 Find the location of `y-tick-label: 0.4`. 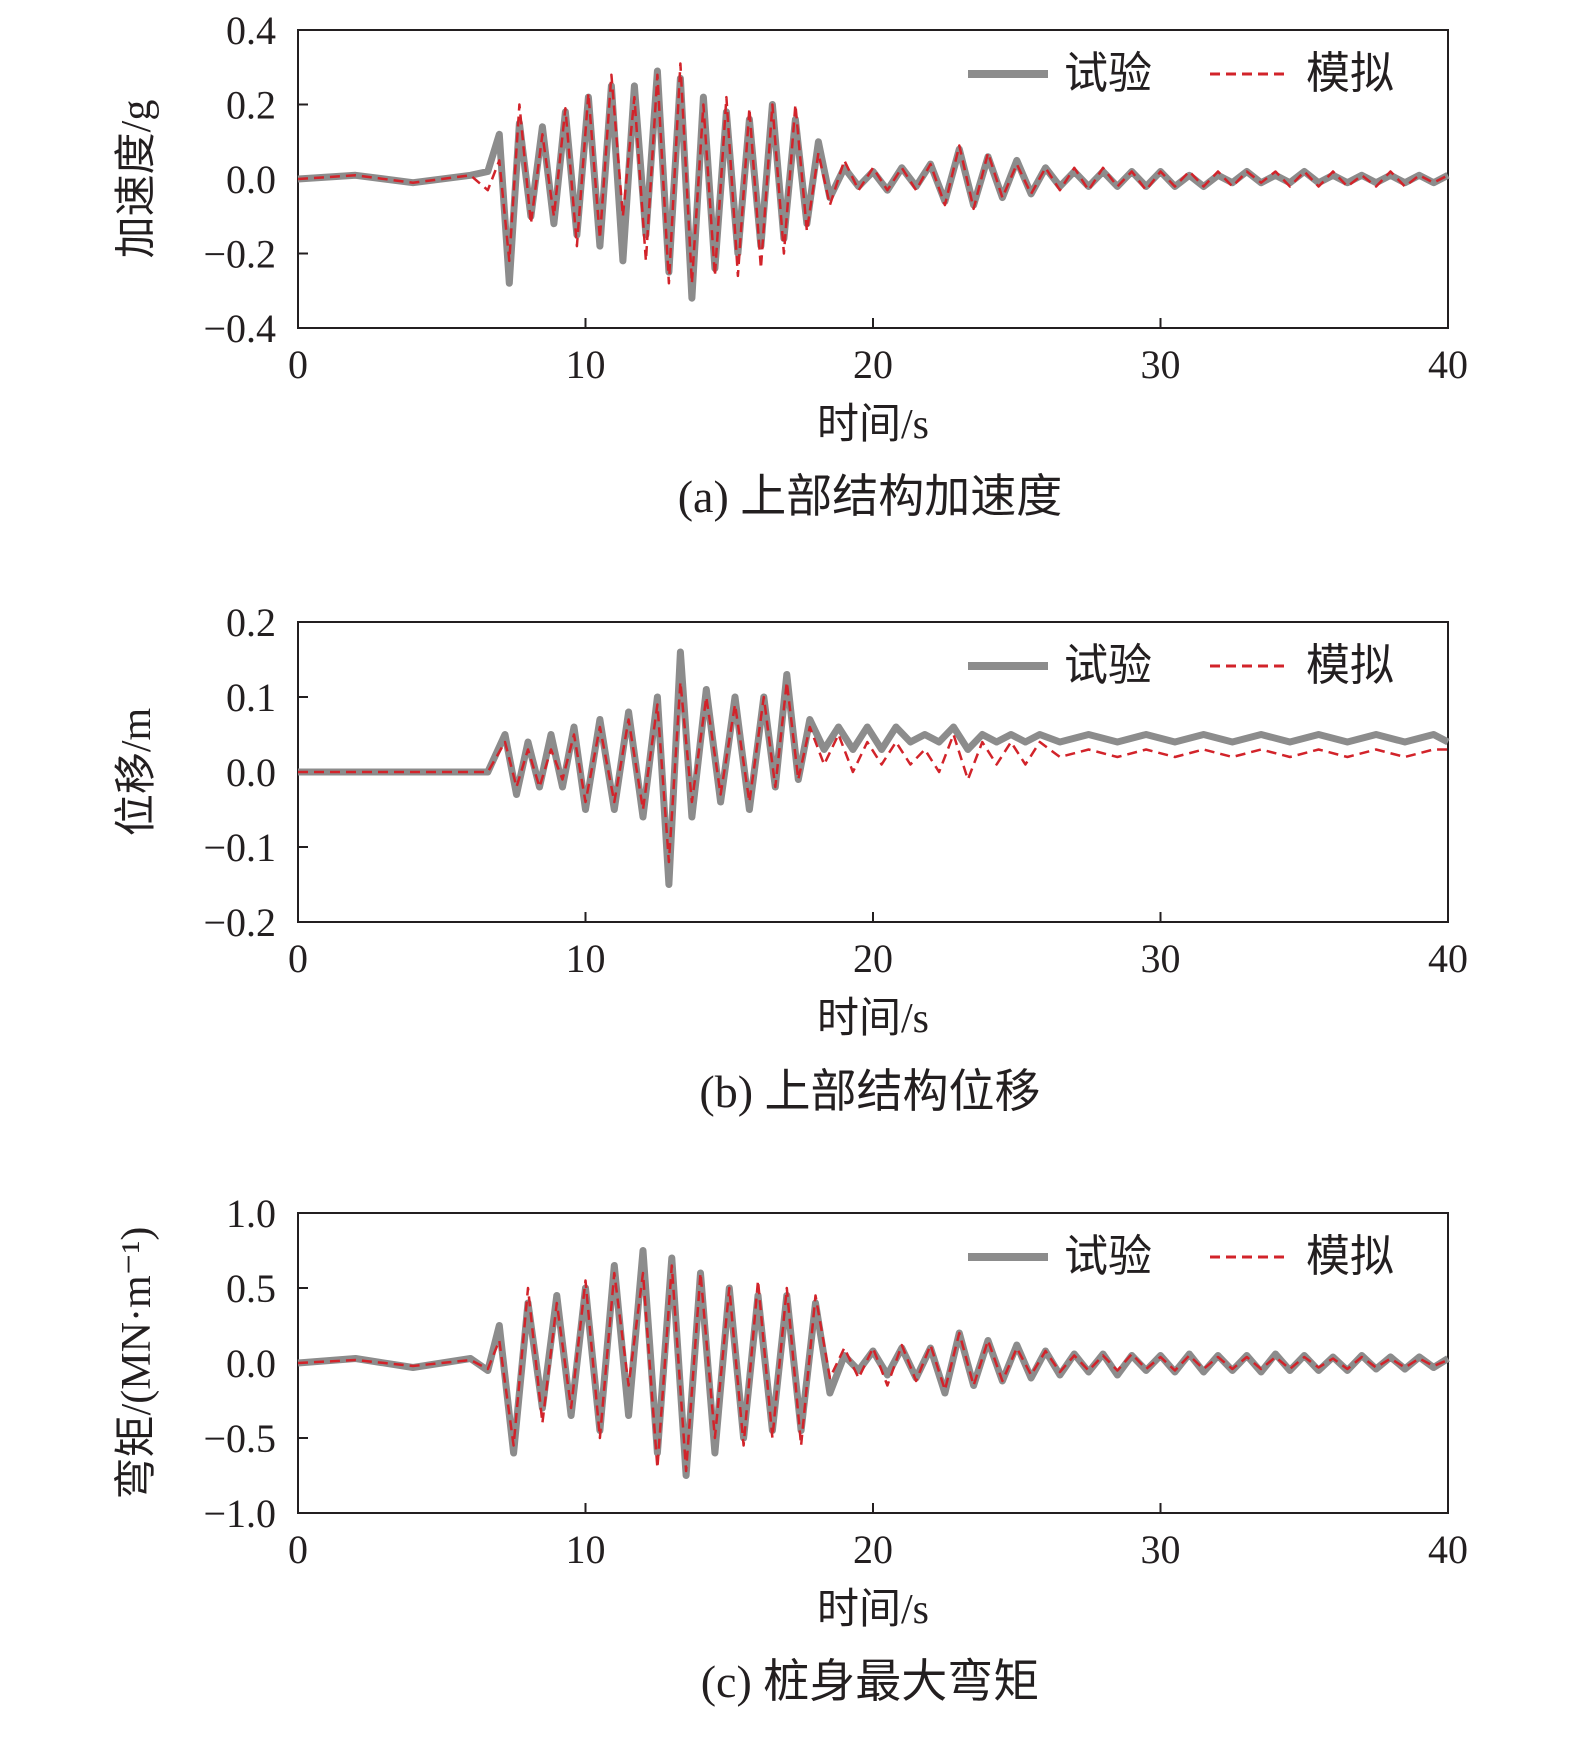

y-tick-label: 0.4 is located at coordinates (251, 30).